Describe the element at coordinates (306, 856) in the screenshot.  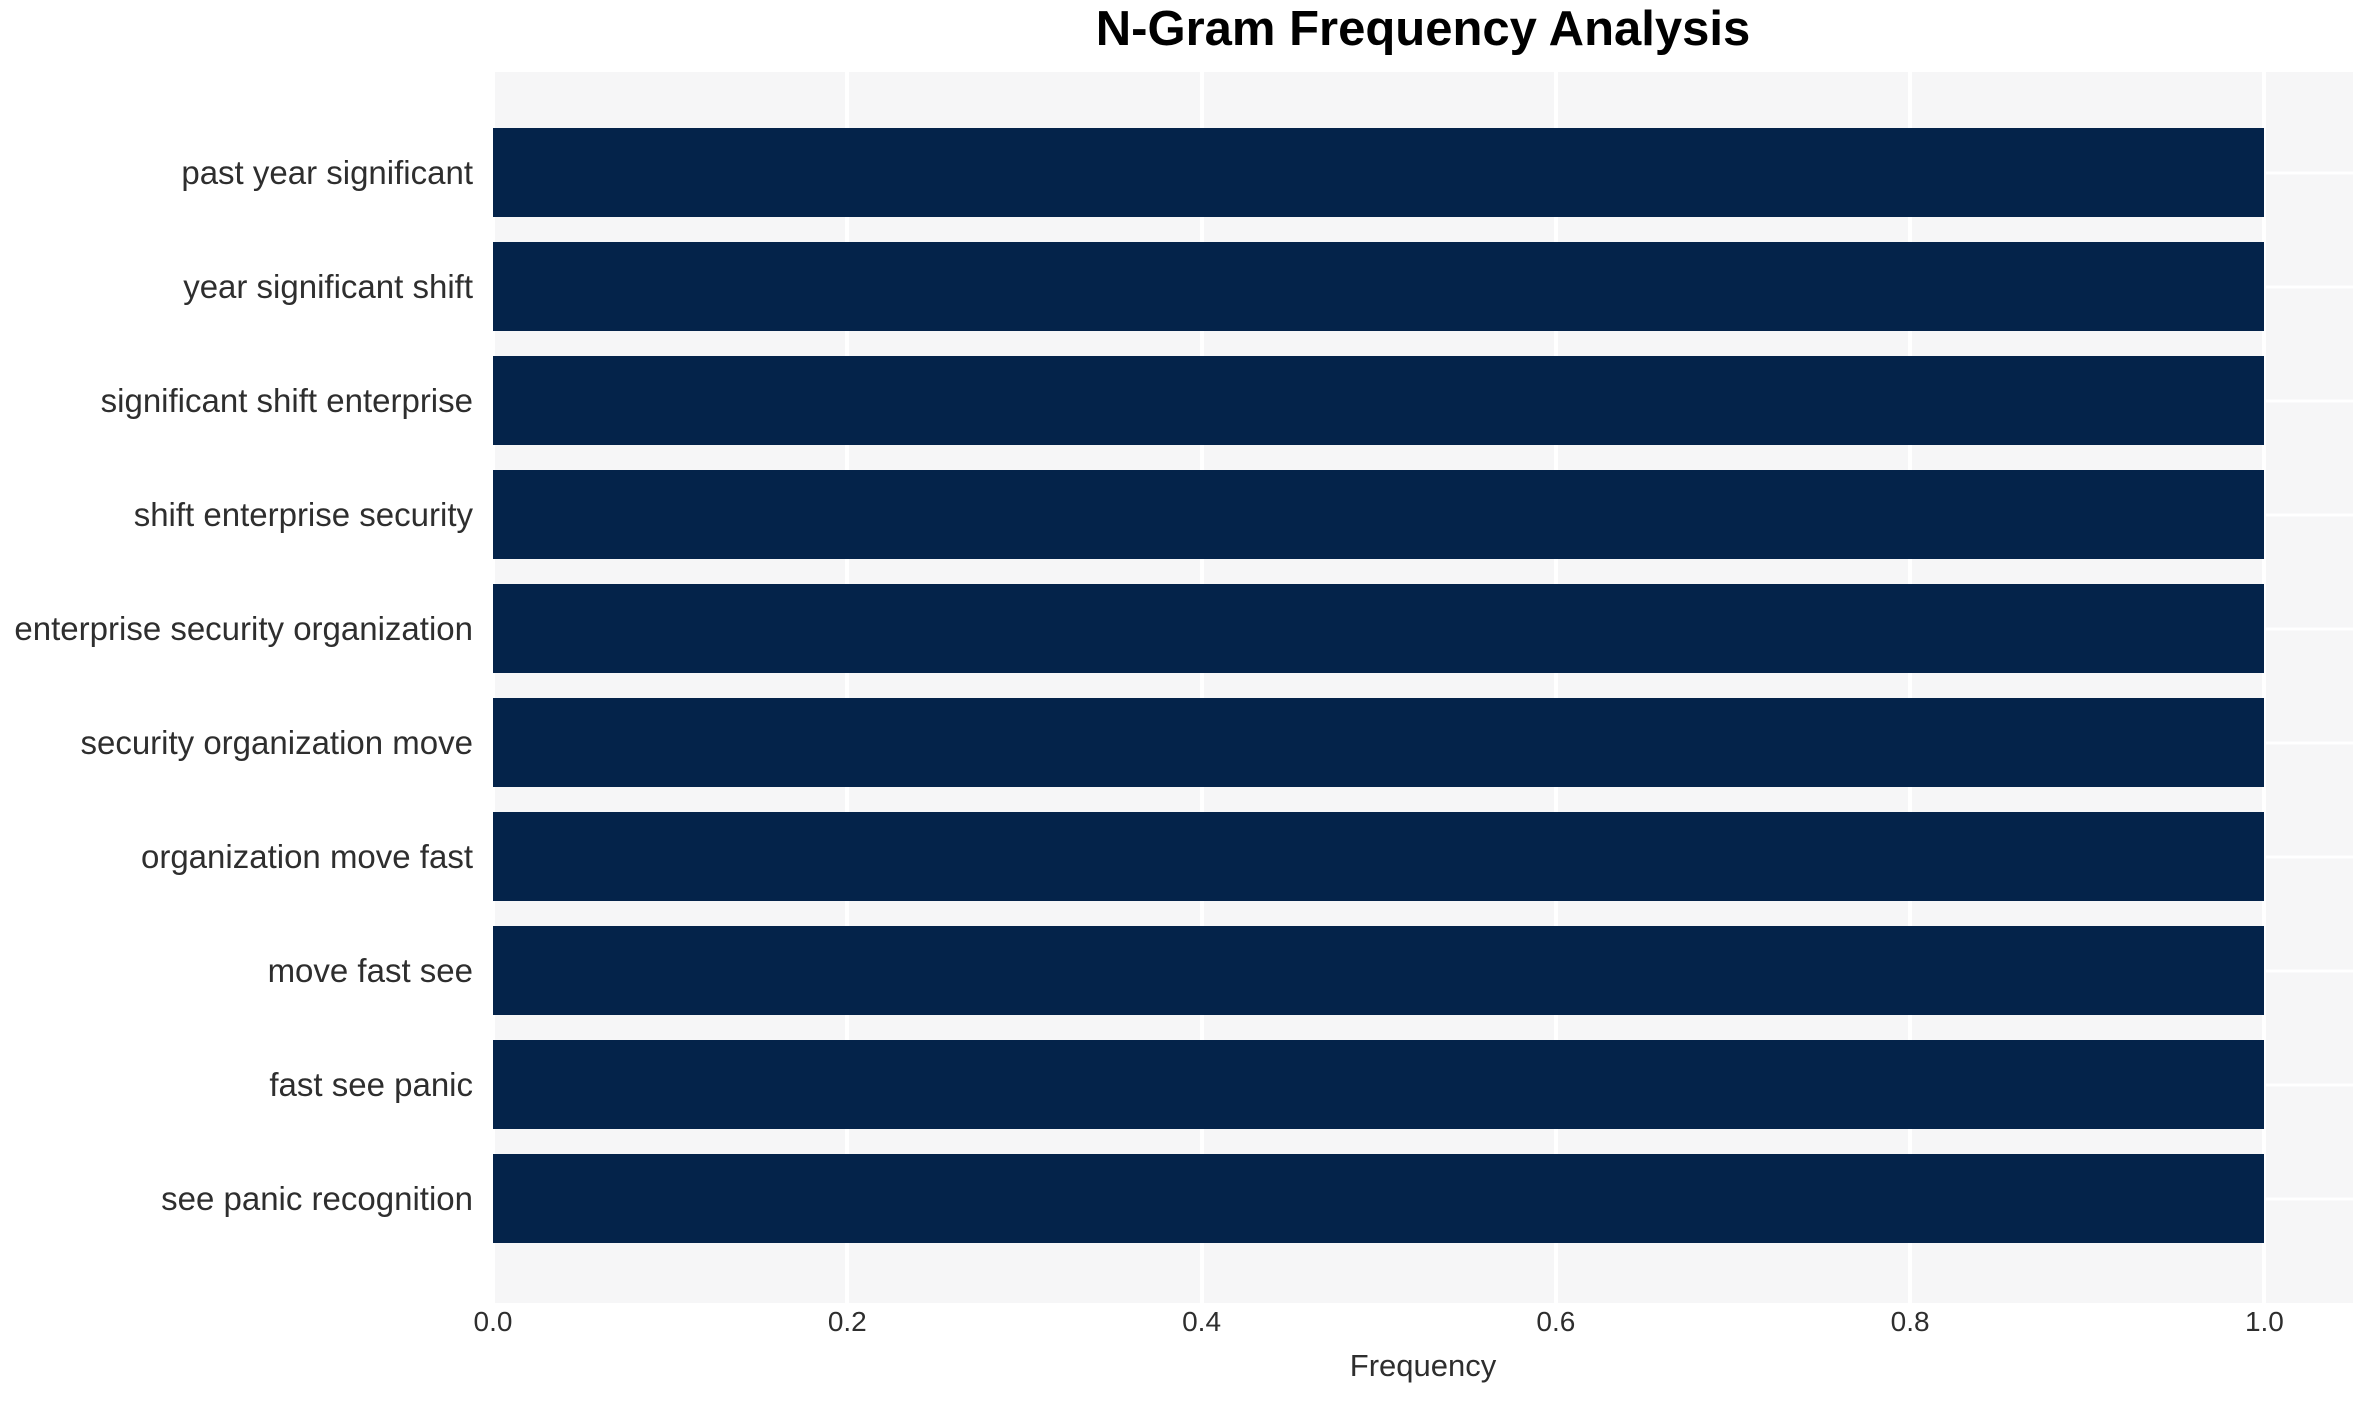
I see `y-axis-label: organization move fast` at that location.